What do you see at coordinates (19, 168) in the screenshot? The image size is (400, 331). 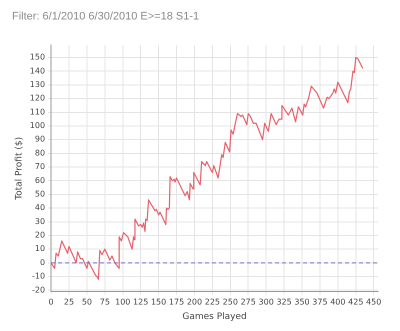 I see `y-axis-title: Total Profit ($)` at bounding box center [19, 168].